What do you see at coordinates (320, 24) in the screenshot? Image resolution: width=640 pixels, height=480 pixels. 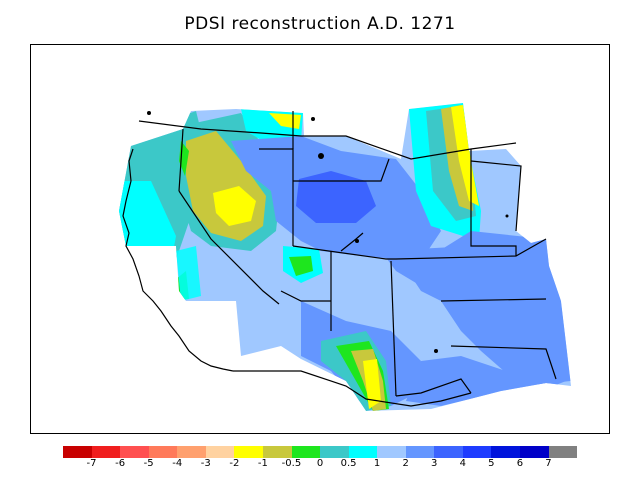 I see `page-title: PDSI reconstruction A.D. 1271` at bounding box center [320, 24].